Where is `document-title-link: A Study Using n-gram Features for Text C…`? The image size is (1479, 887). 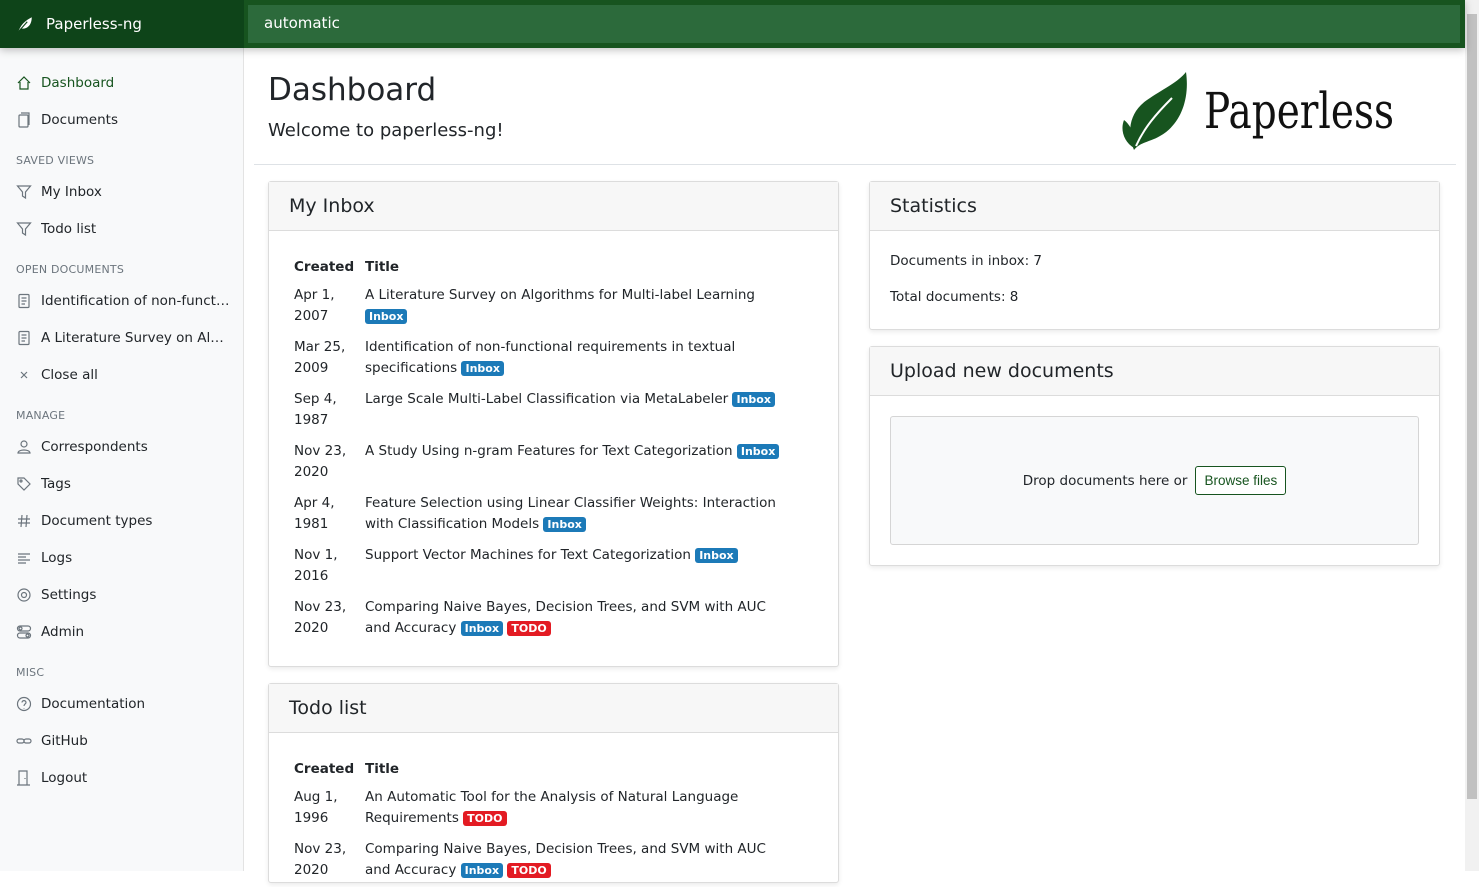 document-title-link: A Study Using n-gram Features for Text C… is located at coordinates (549, 451).